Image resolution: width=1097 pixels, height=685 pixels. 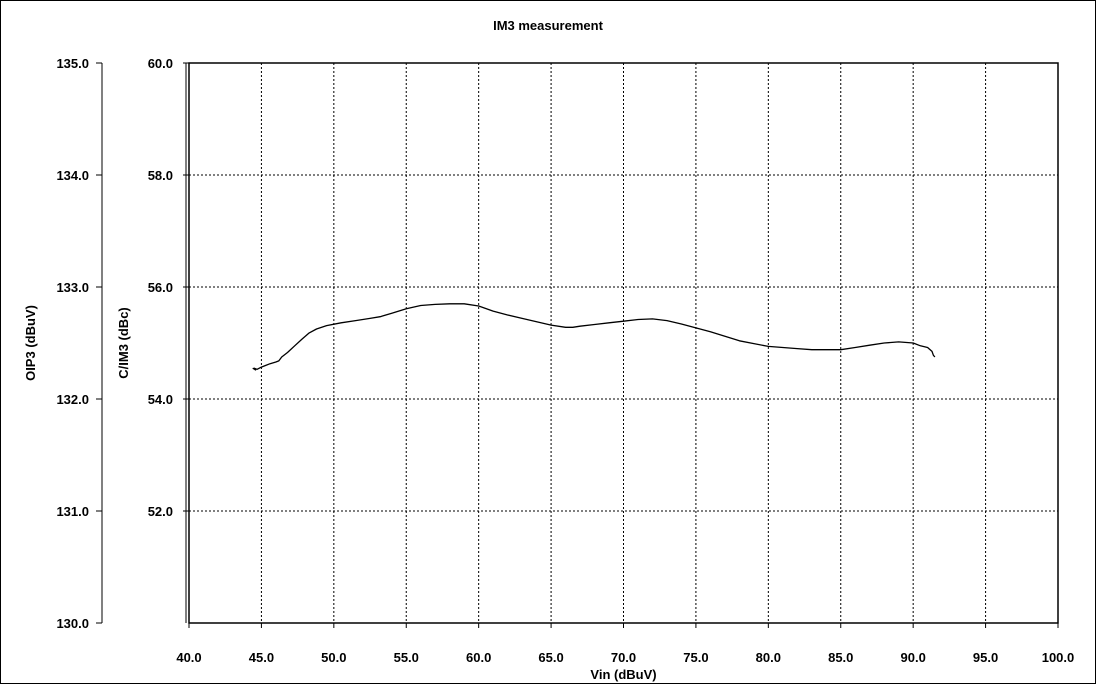 What do you see at coordinates (261, 657) in the screenshot?
I see `x-tick-label: 45.0` at bounding box center [261, 657].